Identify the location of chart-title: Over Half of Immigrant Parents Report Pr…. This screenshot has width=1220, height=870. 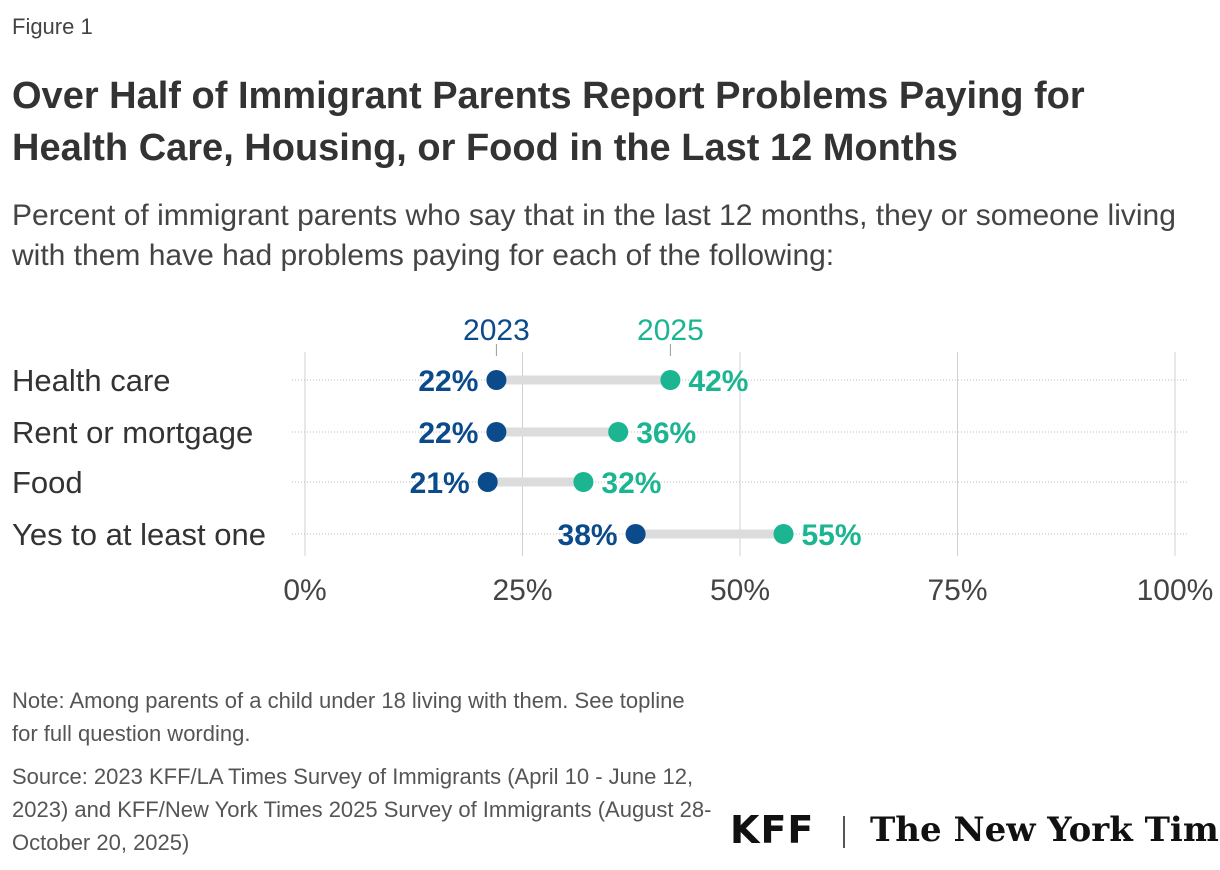
(548, 122).